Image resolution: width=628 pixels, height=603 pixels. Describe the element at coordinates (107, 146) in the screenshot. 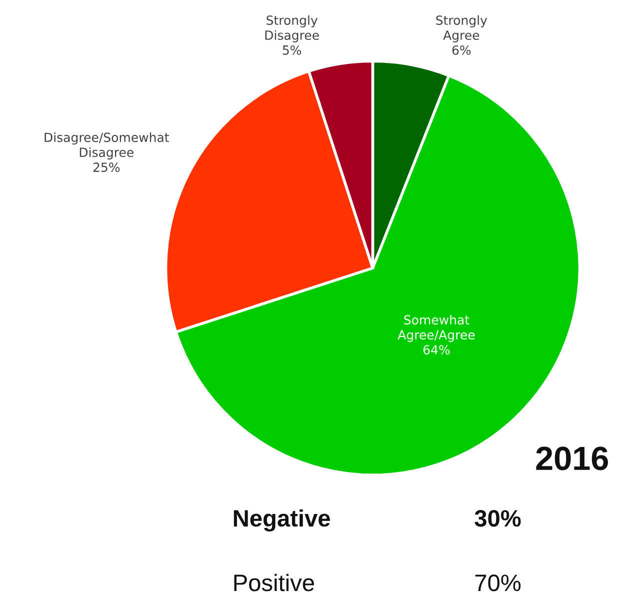

I see `slice-label: Disagree/Somewhat Disagree` at that location.